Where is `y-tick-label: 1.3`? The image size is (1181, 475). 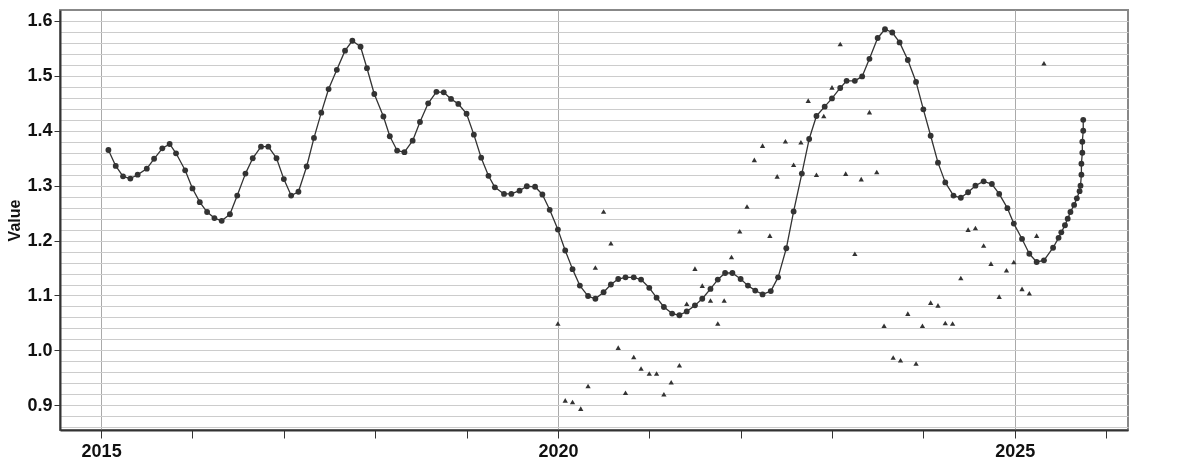 y-tick-label: 1.3 is located at coordinates (40, 185).